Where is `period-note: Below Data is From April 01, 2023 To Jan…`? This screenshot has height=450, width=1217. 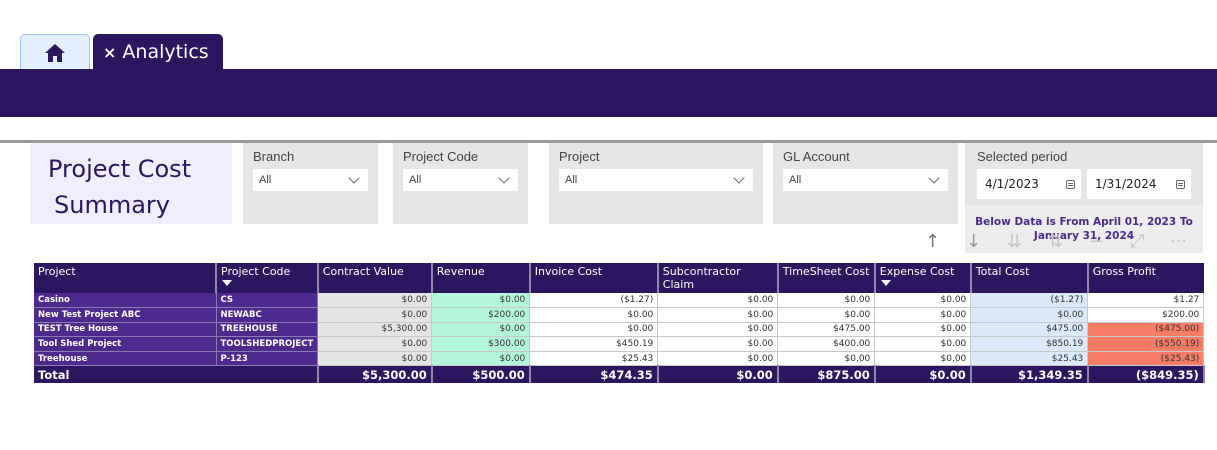 period-note: Below Data is From April 01, 2023 To Jan… is located at coordinates (1084, 229).